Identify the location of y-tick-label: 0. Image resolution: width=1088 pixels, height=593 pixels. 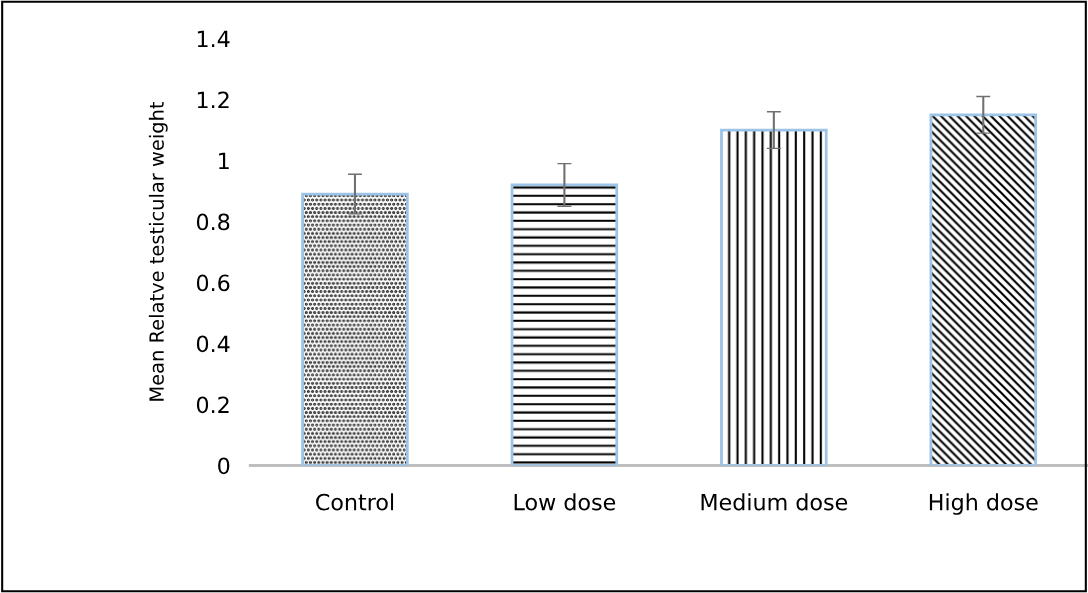
(224, 466).